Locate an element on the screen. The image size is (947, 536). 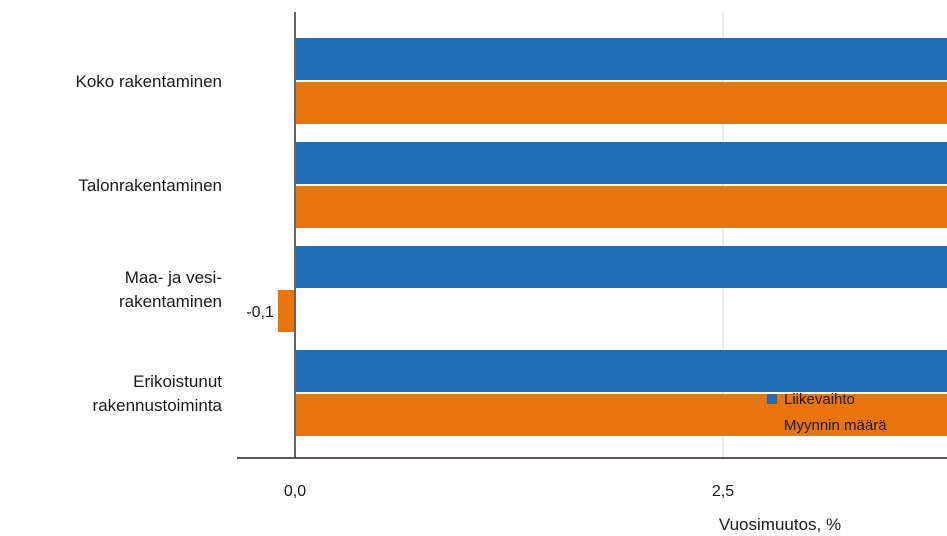
legend-label-0: Liikevaihto is located at coordinates (819, 399).